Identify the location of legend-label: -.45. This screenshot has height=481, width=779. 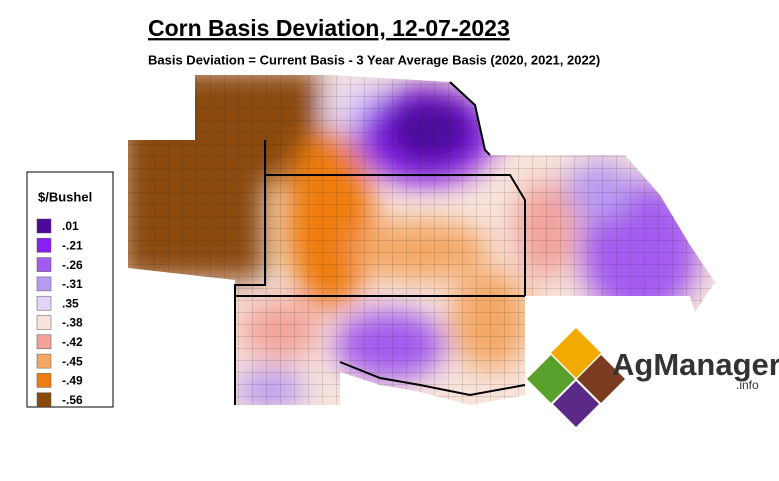
(72, 361).